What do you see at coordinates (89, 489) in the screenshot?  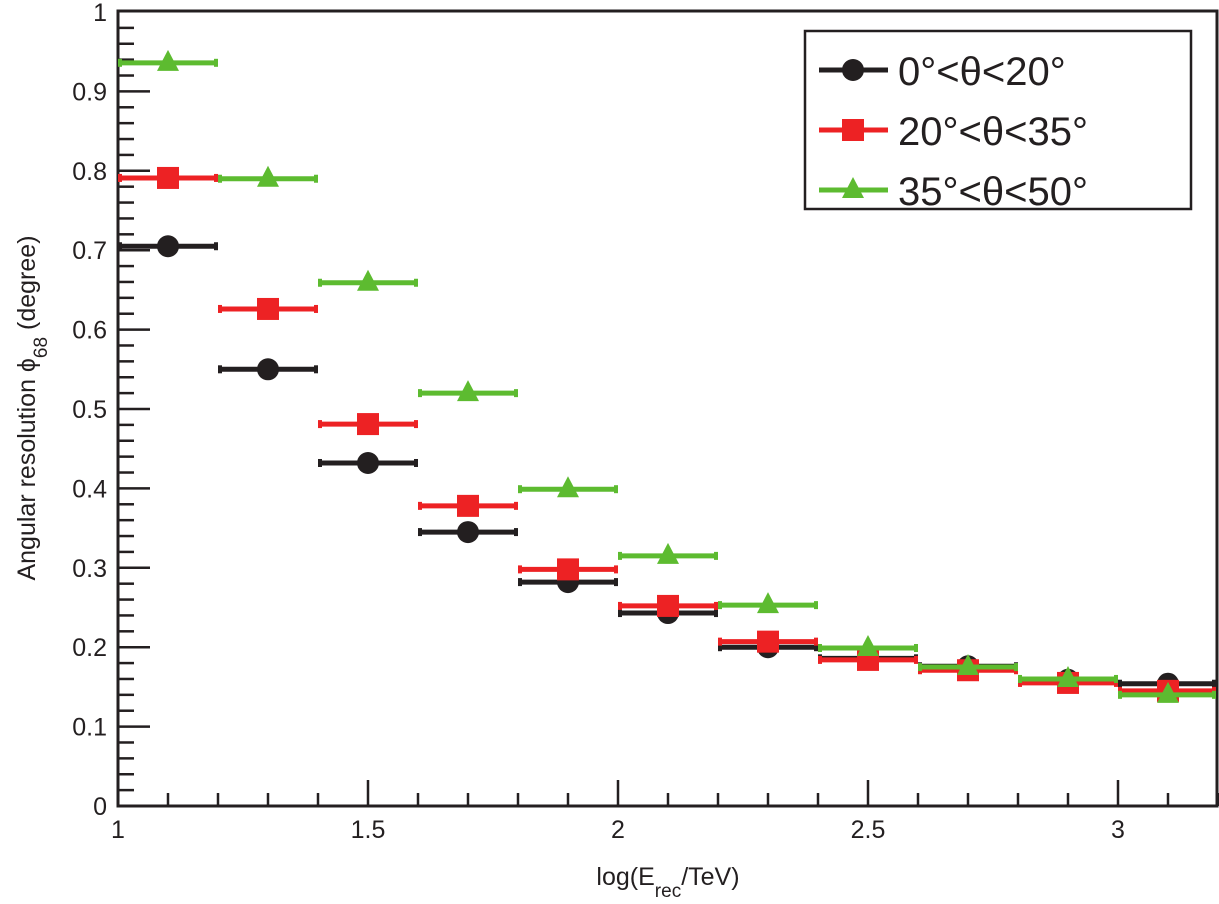 I see `y-tick-label: 0.4` at bounding box center [89, 489].